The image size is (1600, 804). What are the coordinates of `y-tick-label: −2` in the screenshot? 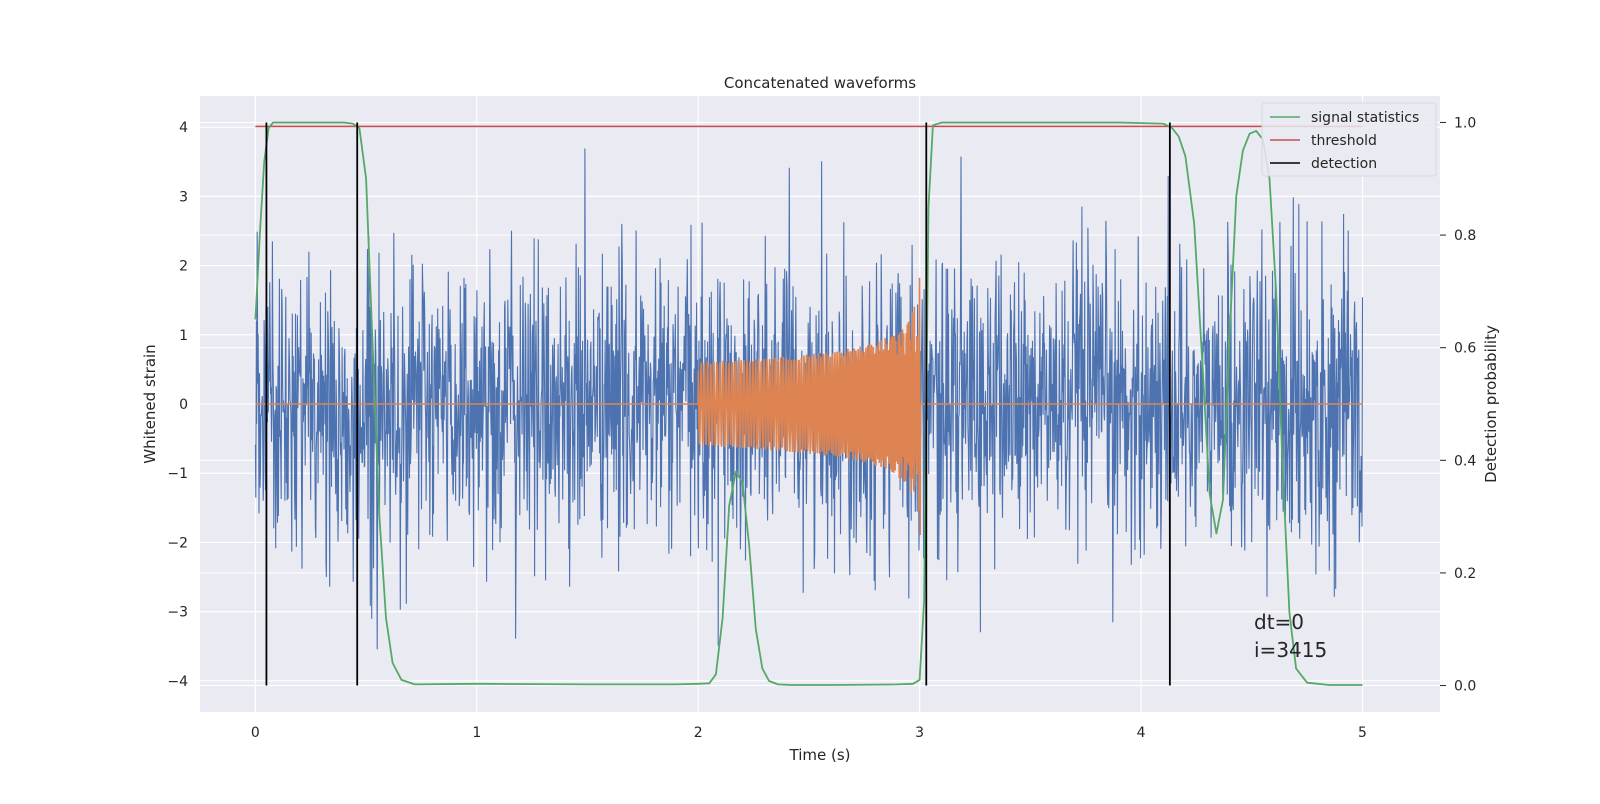 It's located at (177, 543).